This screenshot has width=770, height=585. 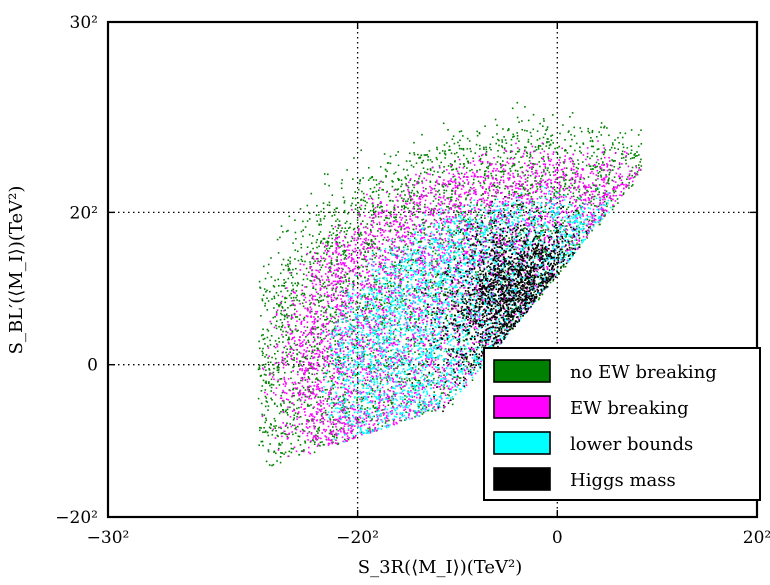 What do you see at coordinates (643, 372) in the screenshot?
I see `legend-label: no EW breaking` at bounding box center [643, 372].